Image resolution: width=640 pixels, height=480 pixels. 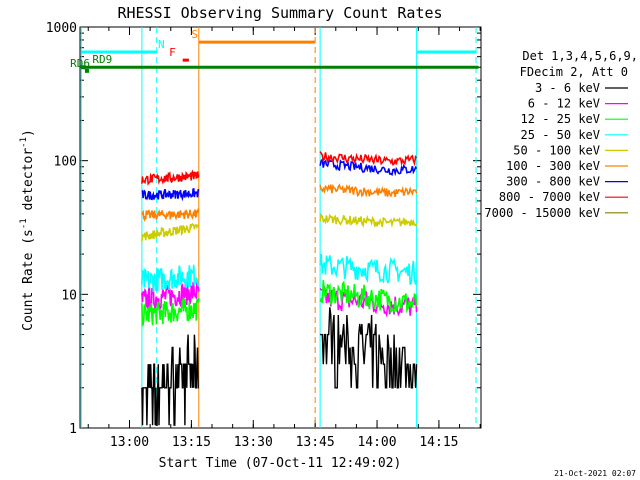 What do you see at coordinates (194, 34) in the screenshot?
I see `flag-label-2: S` at bounding box center [194, 34].